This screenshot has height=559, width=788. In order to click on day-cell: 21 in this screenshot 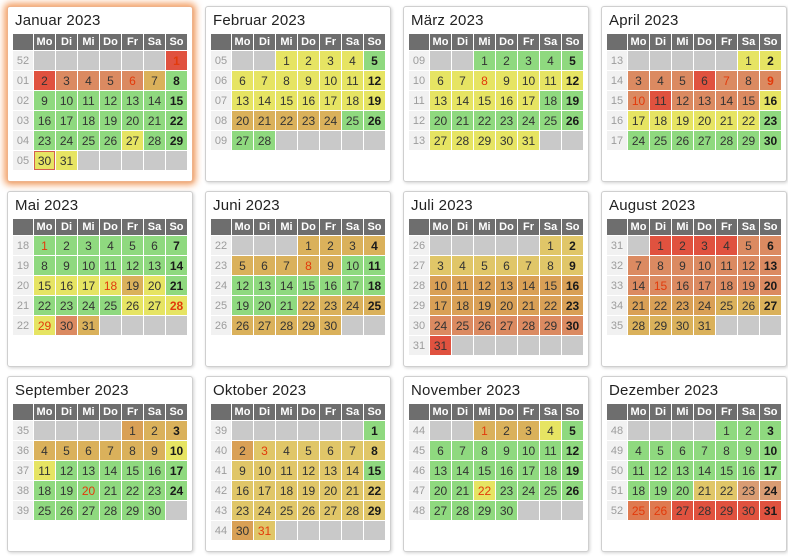, I will do `click(110, 490)`.